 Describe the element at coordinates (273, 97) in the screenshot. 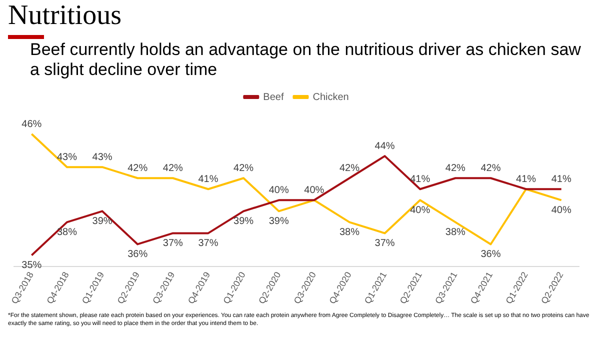

I see `legend-label: Beef` at that location.